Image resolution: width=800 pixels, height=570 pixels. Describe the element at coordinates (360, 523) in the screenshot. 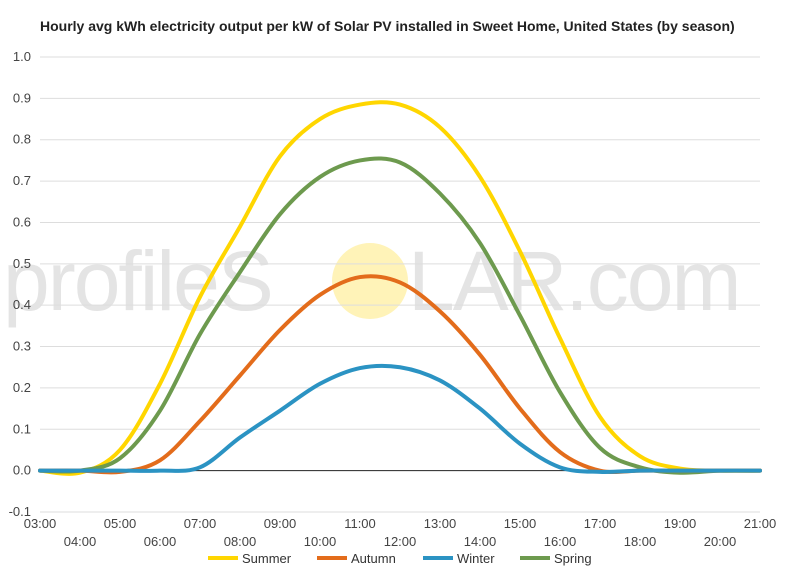

I see `x-tick-label: 11:00` at that location.